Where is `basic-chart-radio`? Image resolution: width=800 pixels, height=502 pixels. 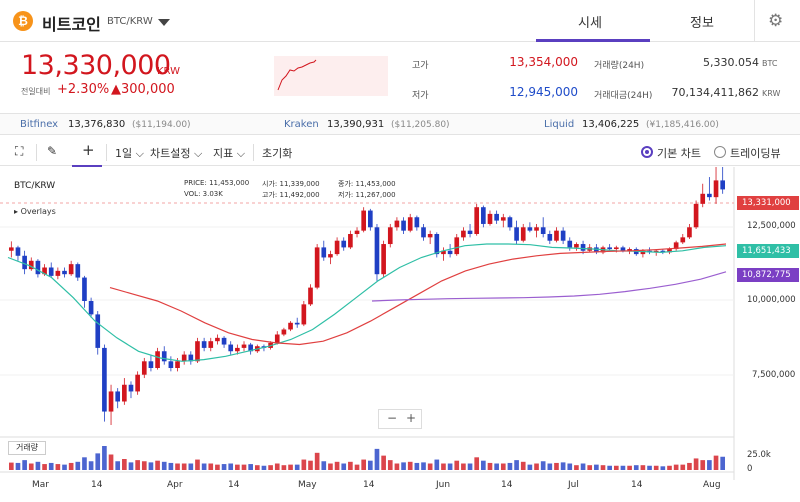
basic-chart-radio is located at coordinates (647, 152).